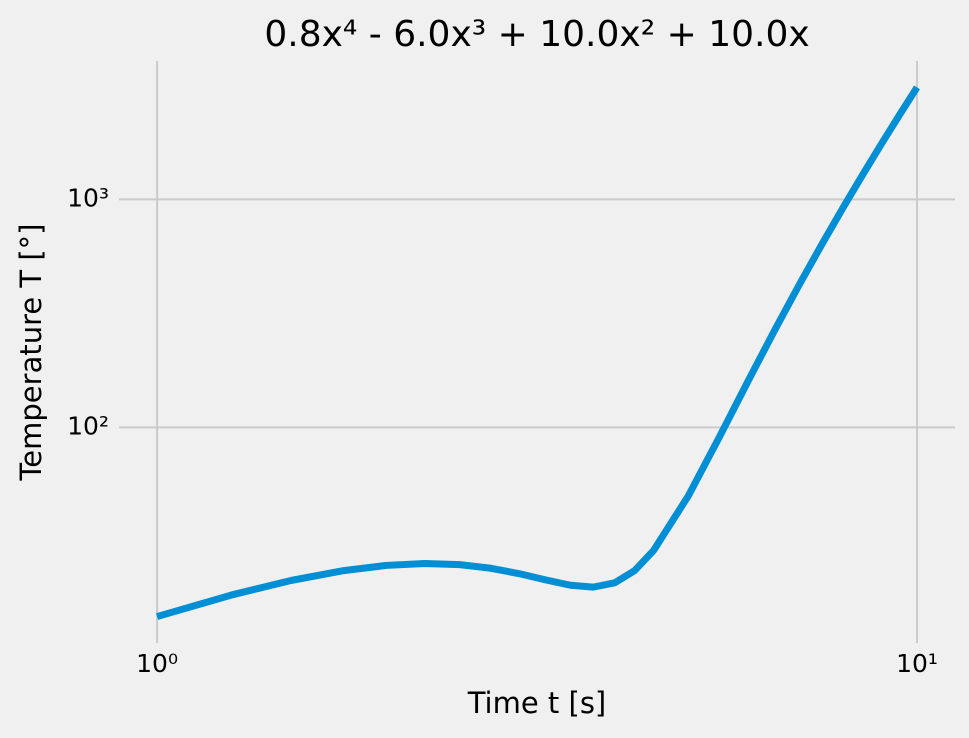  What do you see at coordinates (917, 663) in the screenshot?
I see `x-tick-label: 10¹` at bounding box center [917, 663].